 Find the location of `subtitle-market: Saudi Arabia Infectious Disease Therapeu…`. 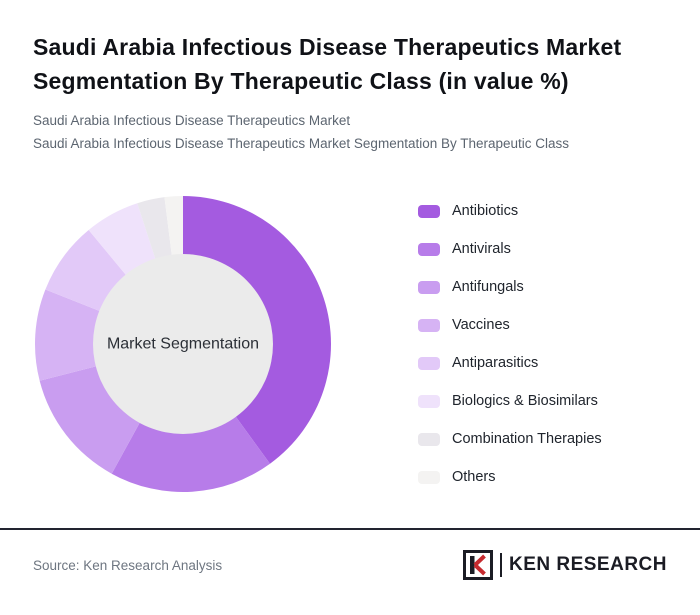

subtitle-market: Saudi Arabia Infectious Disease Therapeu… is located at coordinates (192, 120).